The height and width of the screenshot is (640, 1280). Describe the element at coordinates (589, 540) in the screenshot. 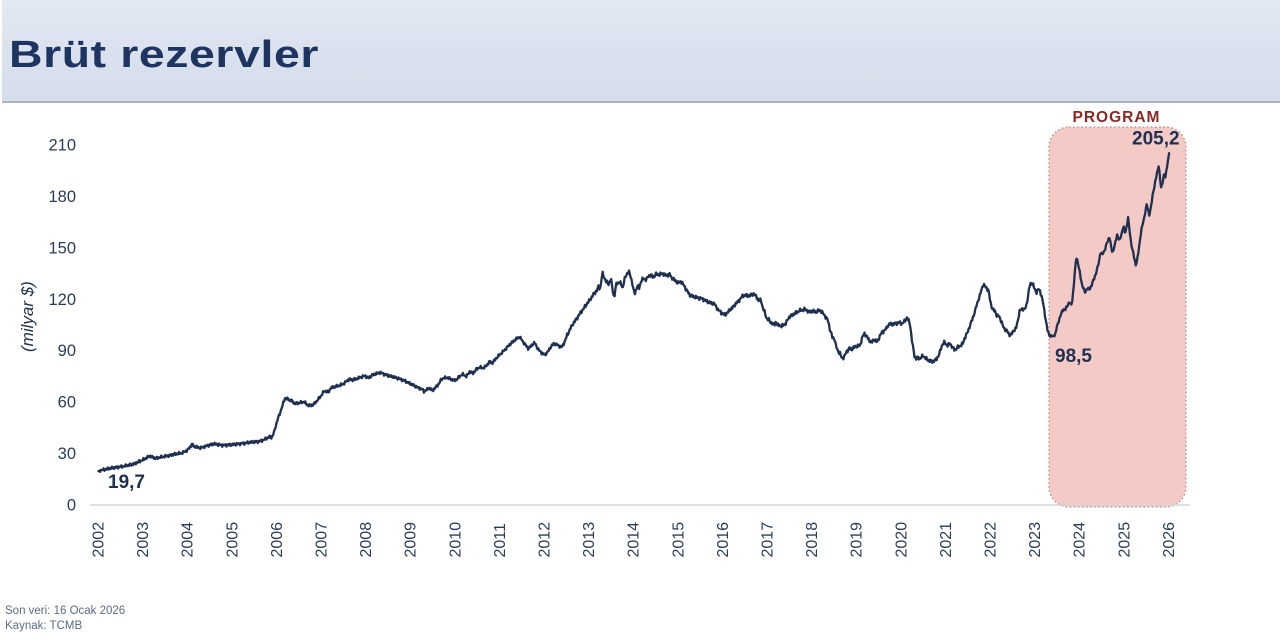

I see `svg-text: 2013` at that location.